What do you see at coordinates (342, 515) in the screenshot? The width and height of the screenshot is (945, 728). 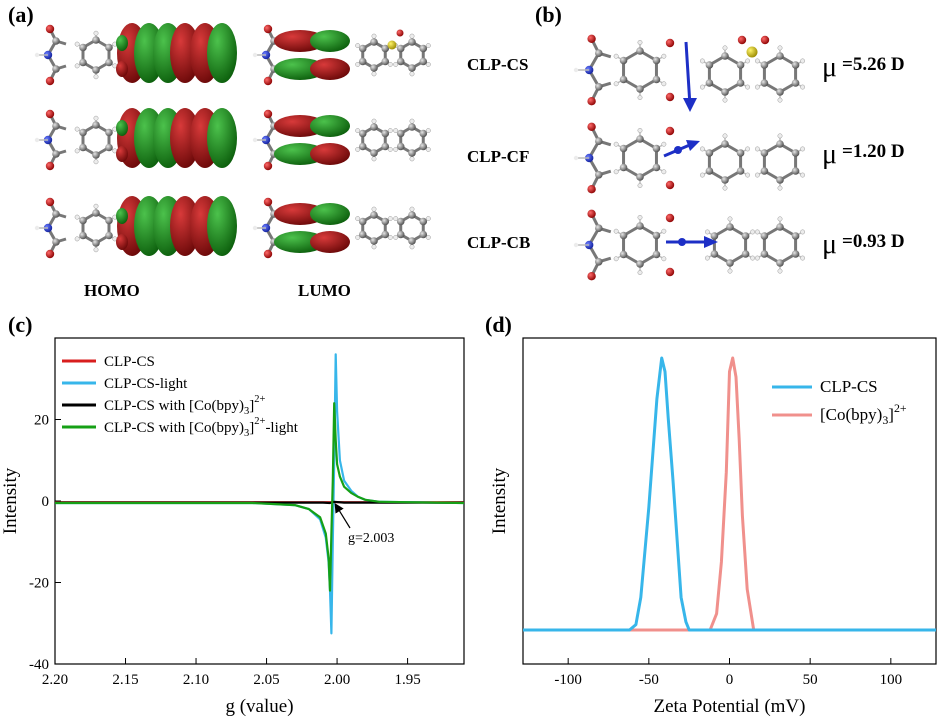 I see `annotation-arrow` at bounding box center [342, 515].